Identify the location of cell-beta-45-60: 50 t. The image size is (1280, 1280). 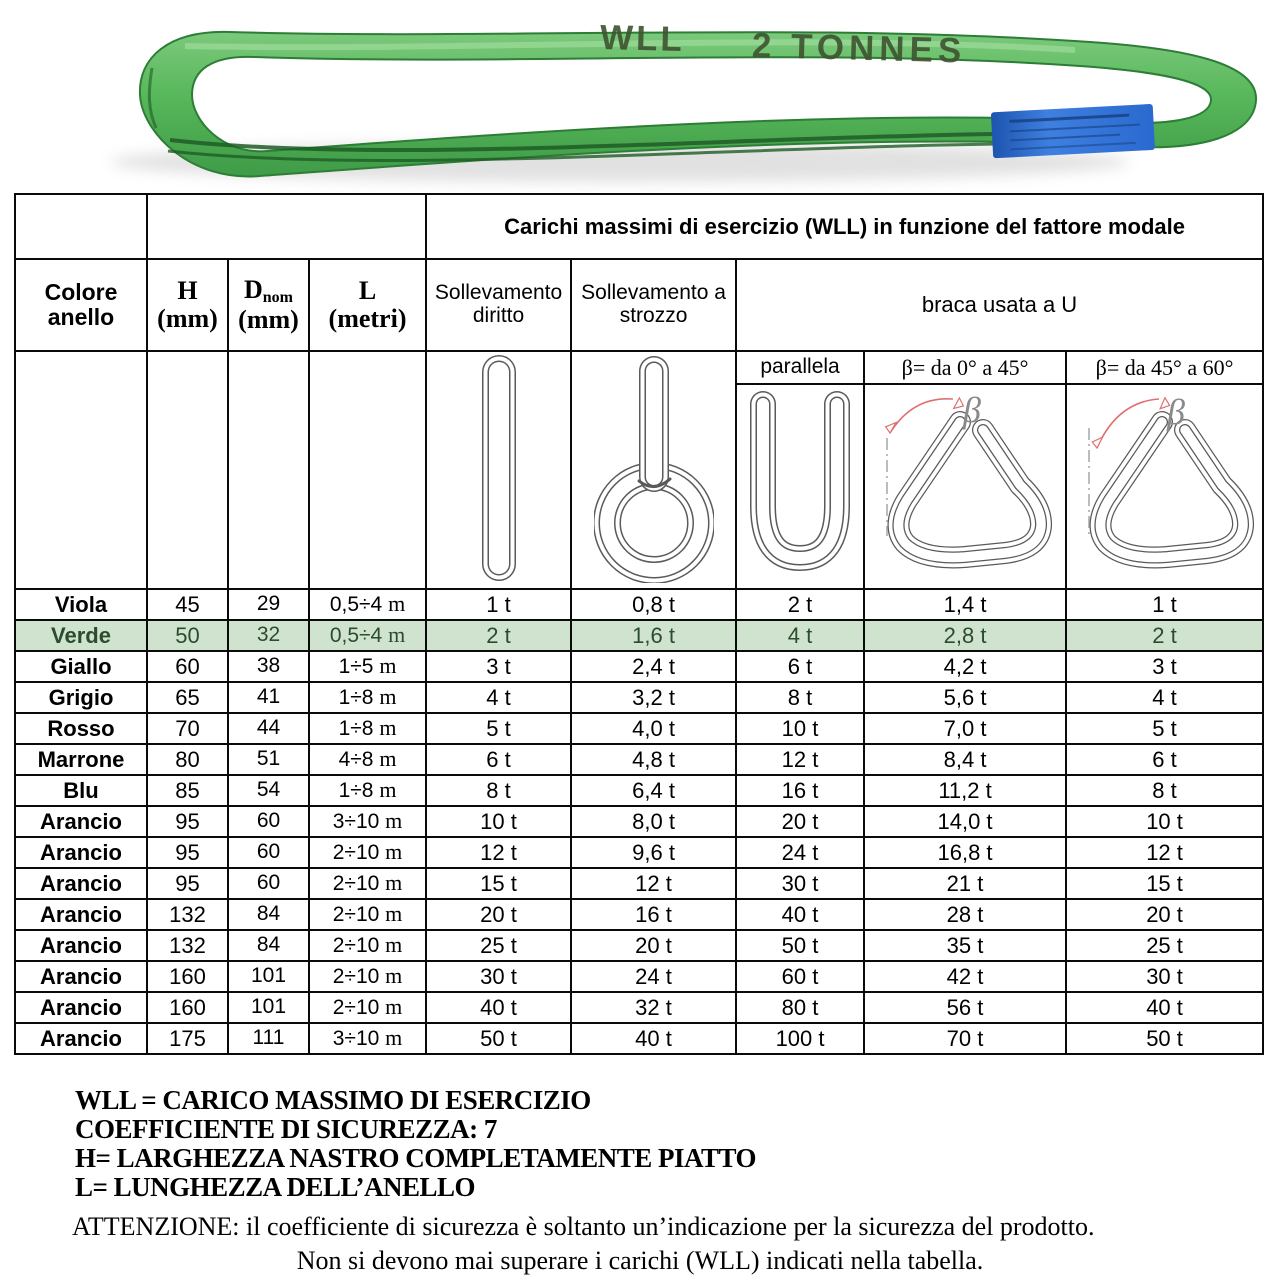
(1165, 1038).